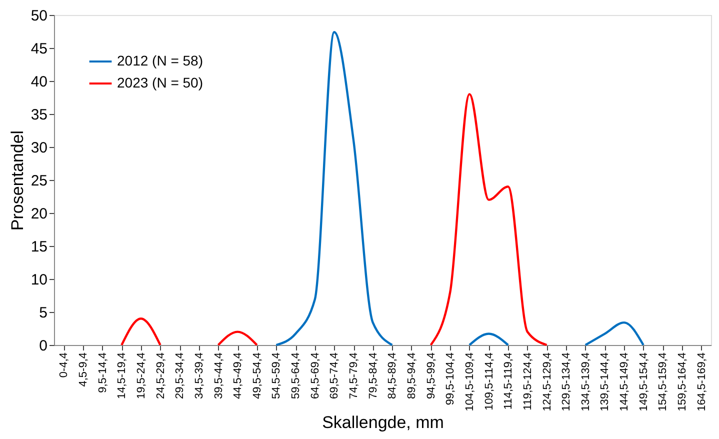 This screenshot has width=719, height=439. What do you see at coordinates (180, 375) in the screenshot?
I see `x-tick-label: 29,5-34,4` at bounding box center [180, 375].